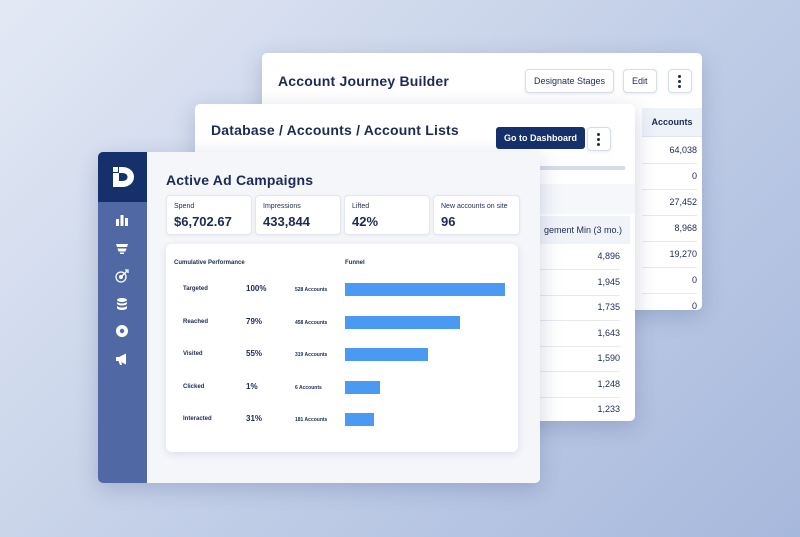 The width and height of the screenshot is (800, 537). Describe the element at coordinates (582, 230) in the screenshot. I see `engagement-column-header: gement Min (3 mo.)` at that location.